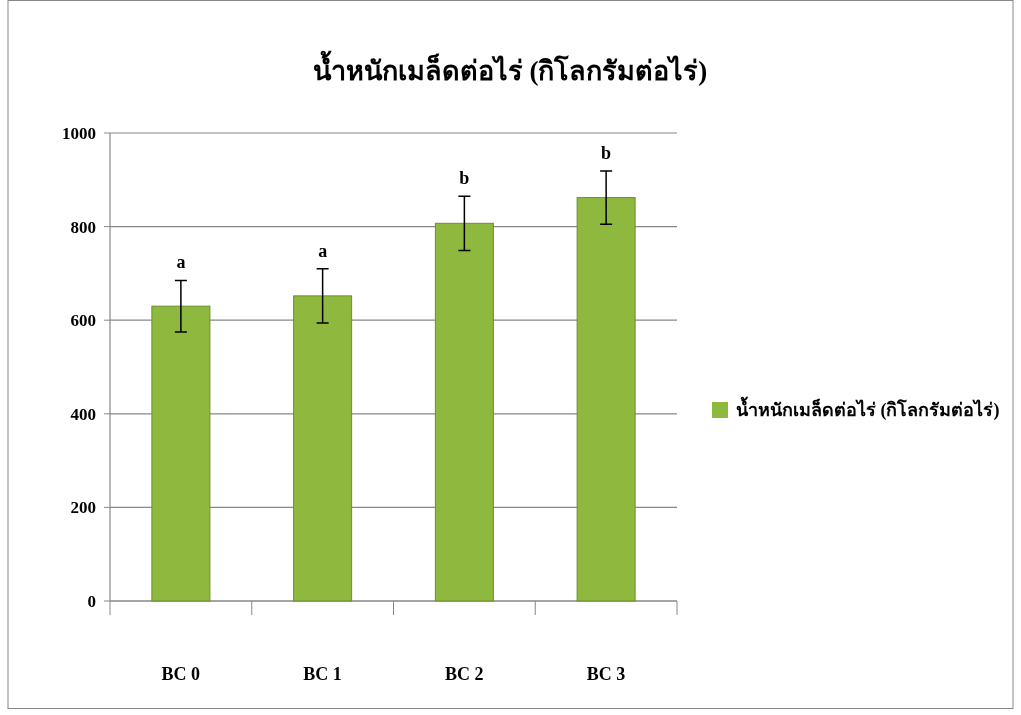  I want to click on y-tick-label: 0, so click(91, 601).